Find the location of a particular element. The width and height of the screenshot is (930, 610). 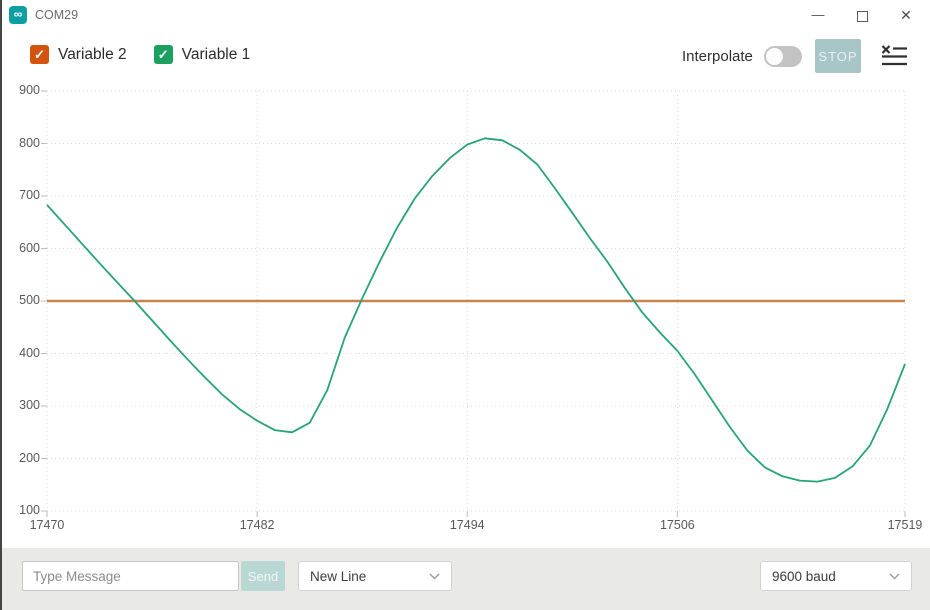

message-bar: Send New Line 9600 baud is located at coordinates (466, 579).